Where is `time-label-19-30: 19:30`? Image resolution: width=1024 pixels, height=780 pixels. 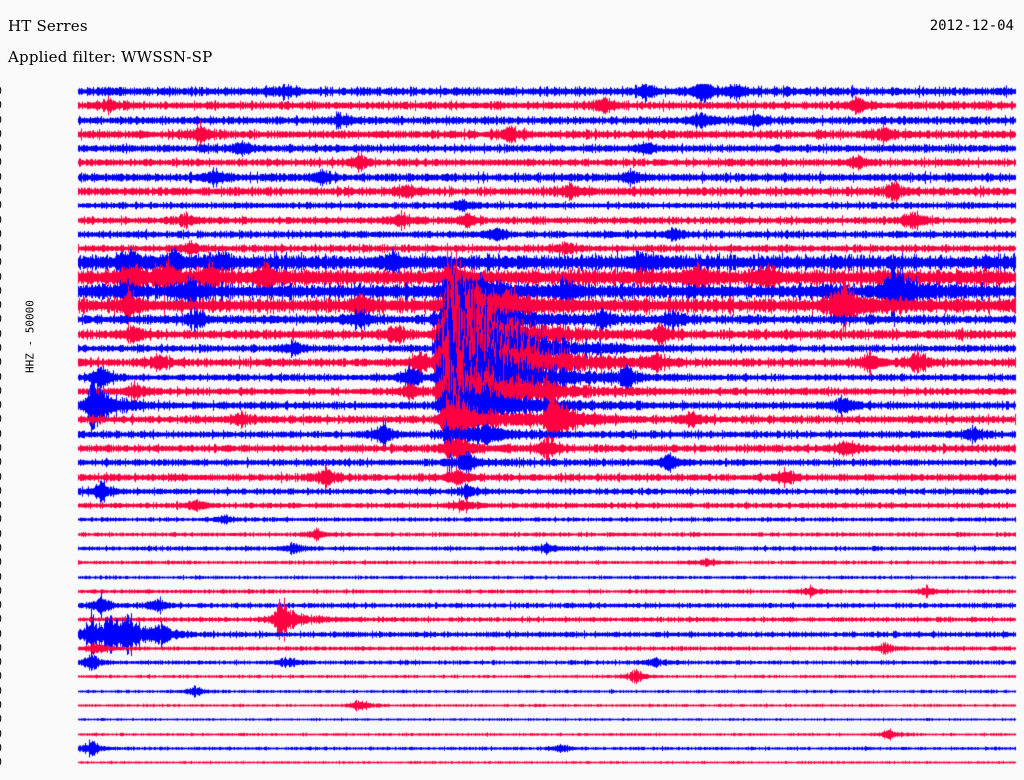 time-label-19-30: 19:30 is located at coordinates (1, 647).